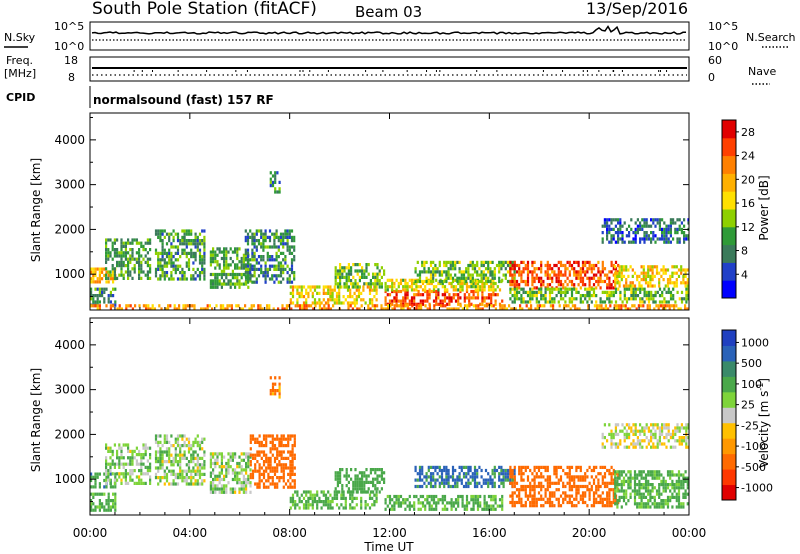 The width and height of the screenshot is (800, 554). I want to click on noise-tick-right-bottom: 10^0, so click(723, 46).